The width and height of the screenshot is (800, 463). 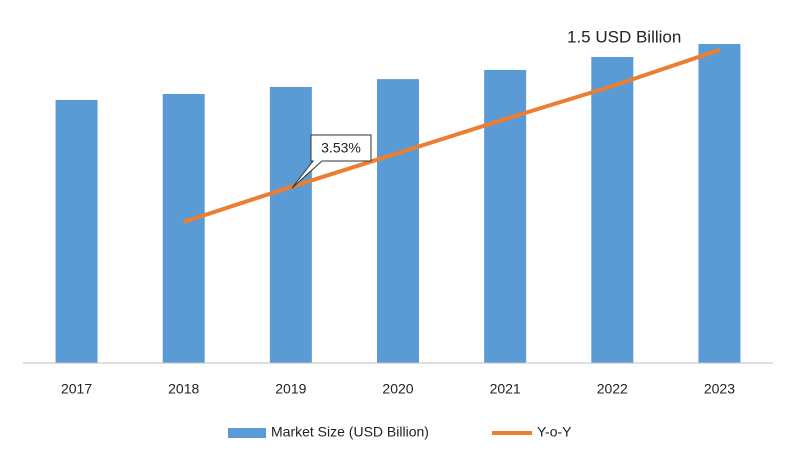 What do you see at coordinates (290, 389) in the screenshot?
I see `x-tick-label: 2019` at bounding box center [290, 389].